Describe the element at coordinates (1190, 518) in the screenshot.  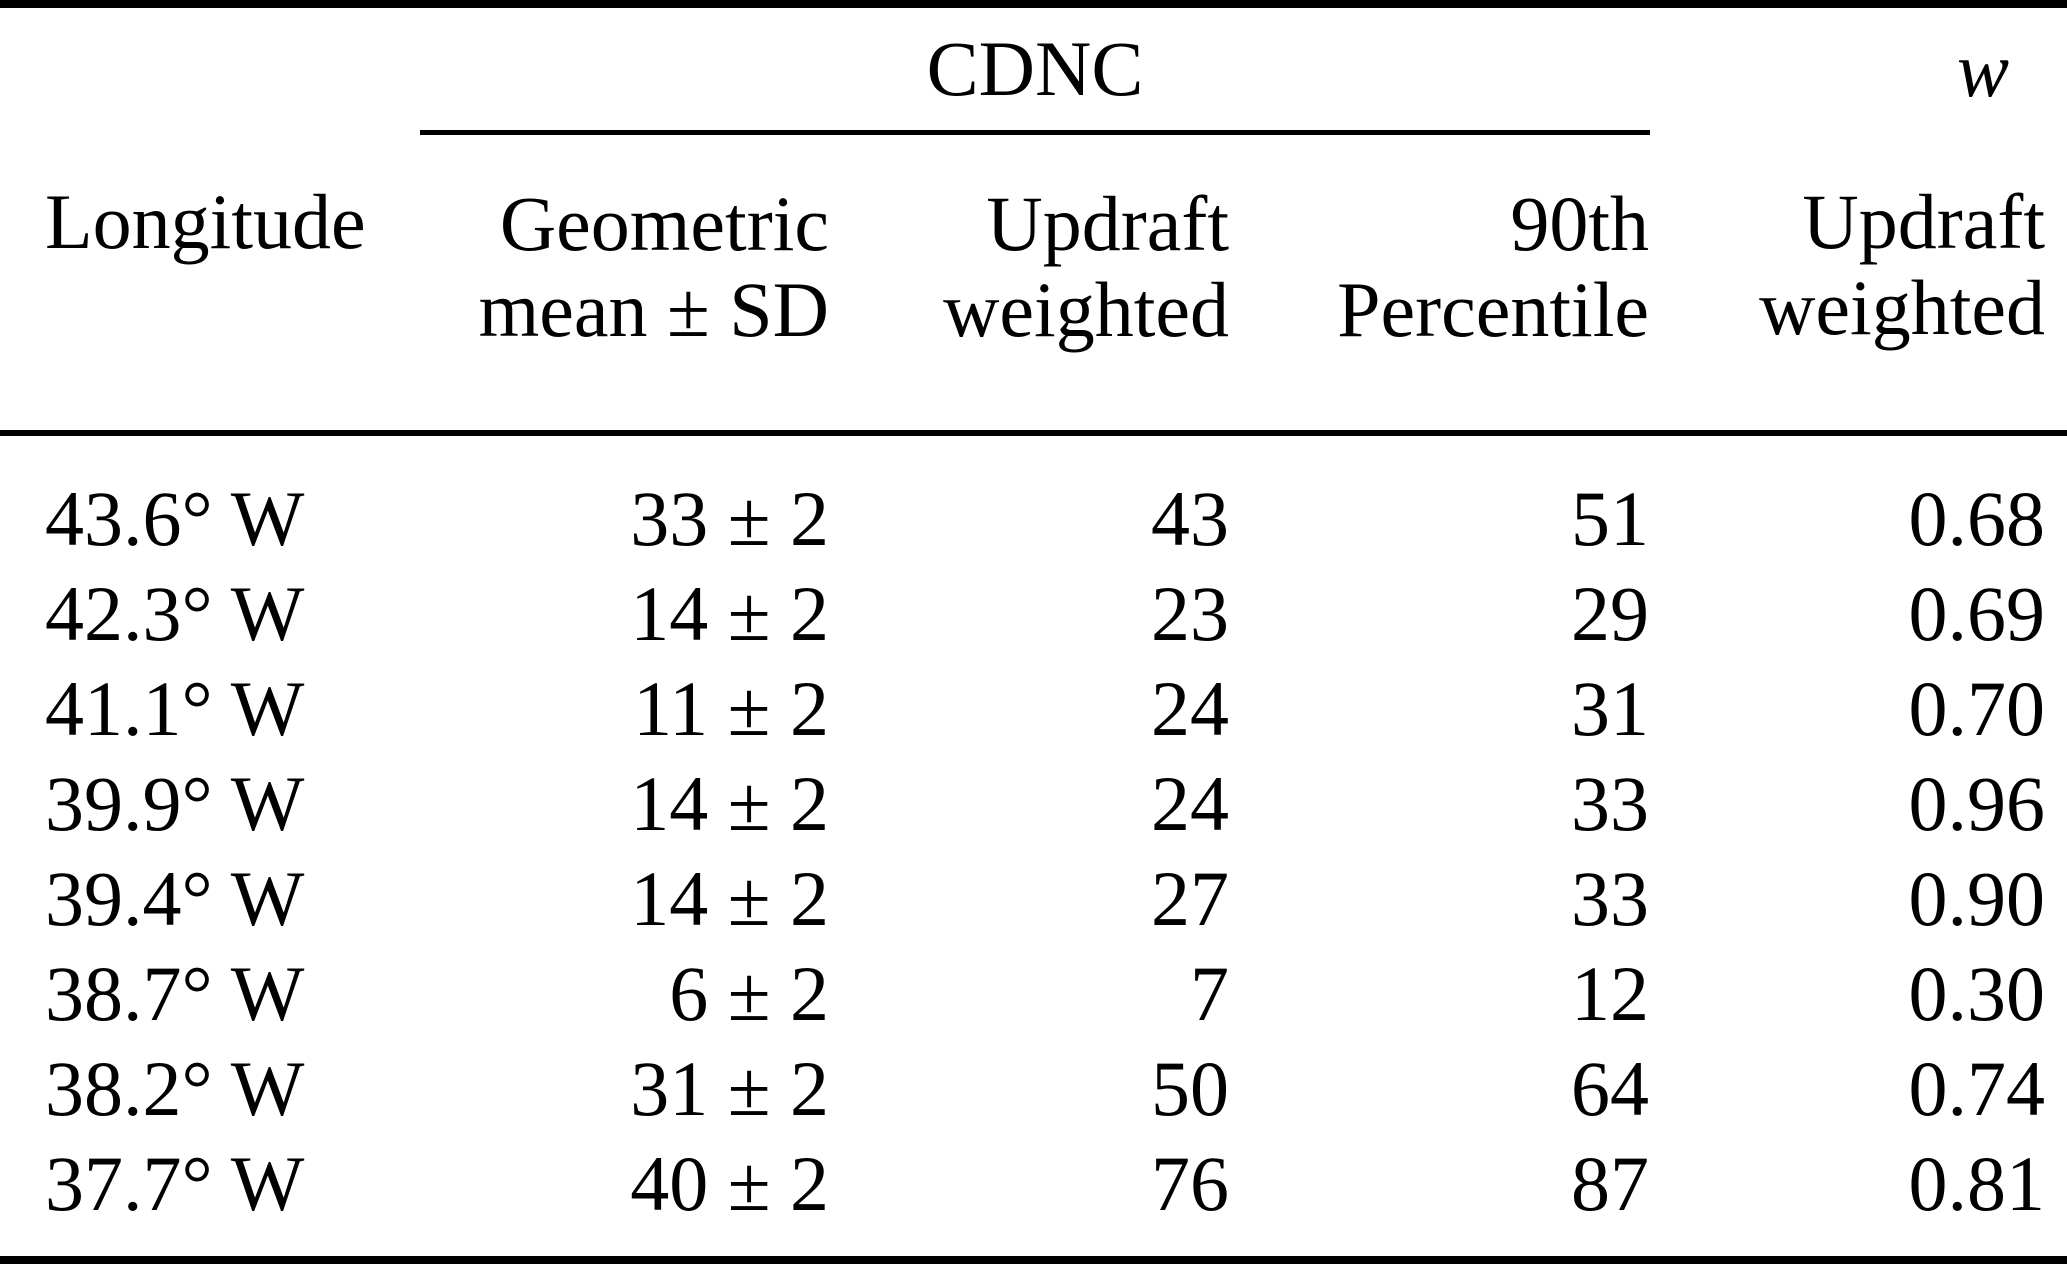
I see `updraft-weighted-cdnc-cell: 43` at that location.